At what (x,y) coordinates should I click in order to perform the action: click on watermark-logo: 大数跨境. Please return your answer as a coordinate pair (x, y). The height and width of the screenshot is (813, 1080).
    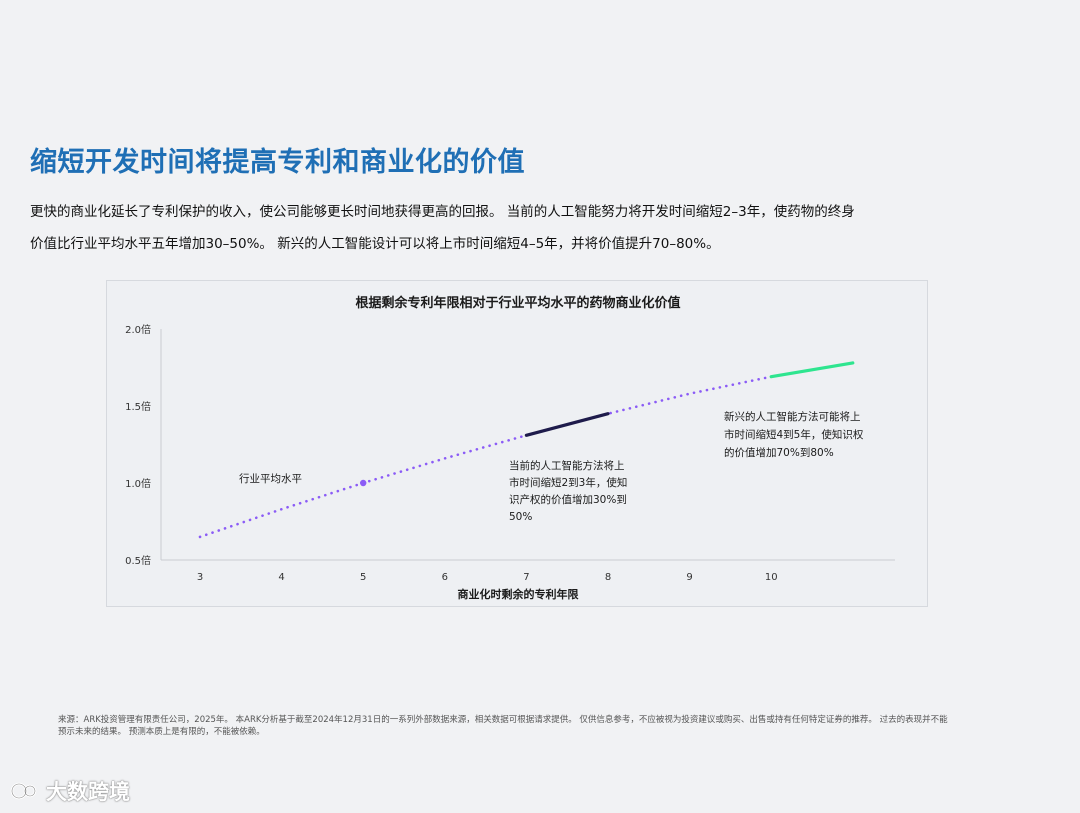
    Looking at the image, I should click on (70, 791).